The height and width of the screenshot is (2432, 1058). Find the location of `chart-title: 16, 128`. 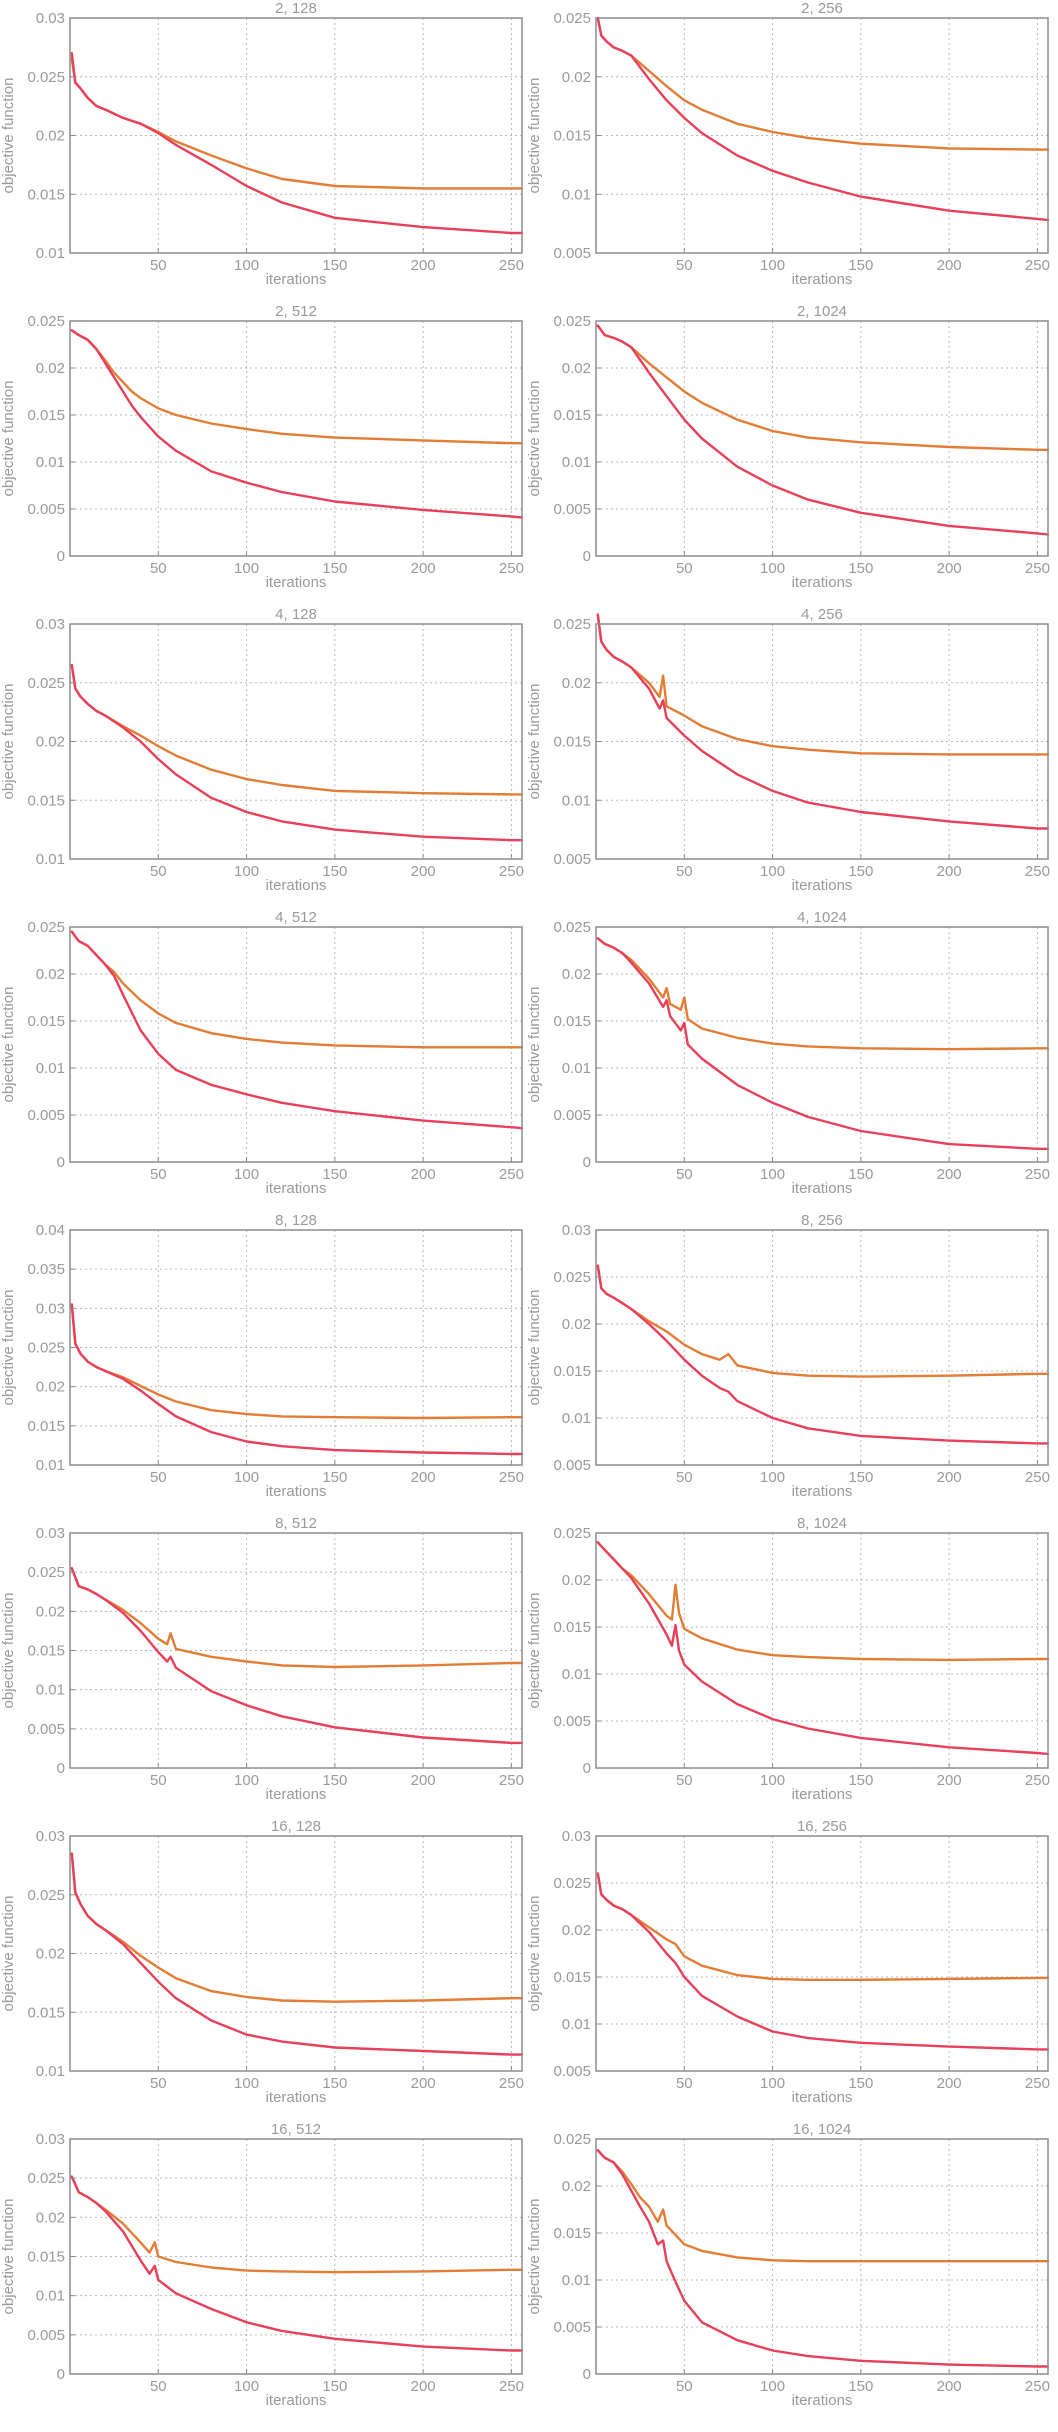

chart-title: 16, 128 is located at coordinates (296, 1826).